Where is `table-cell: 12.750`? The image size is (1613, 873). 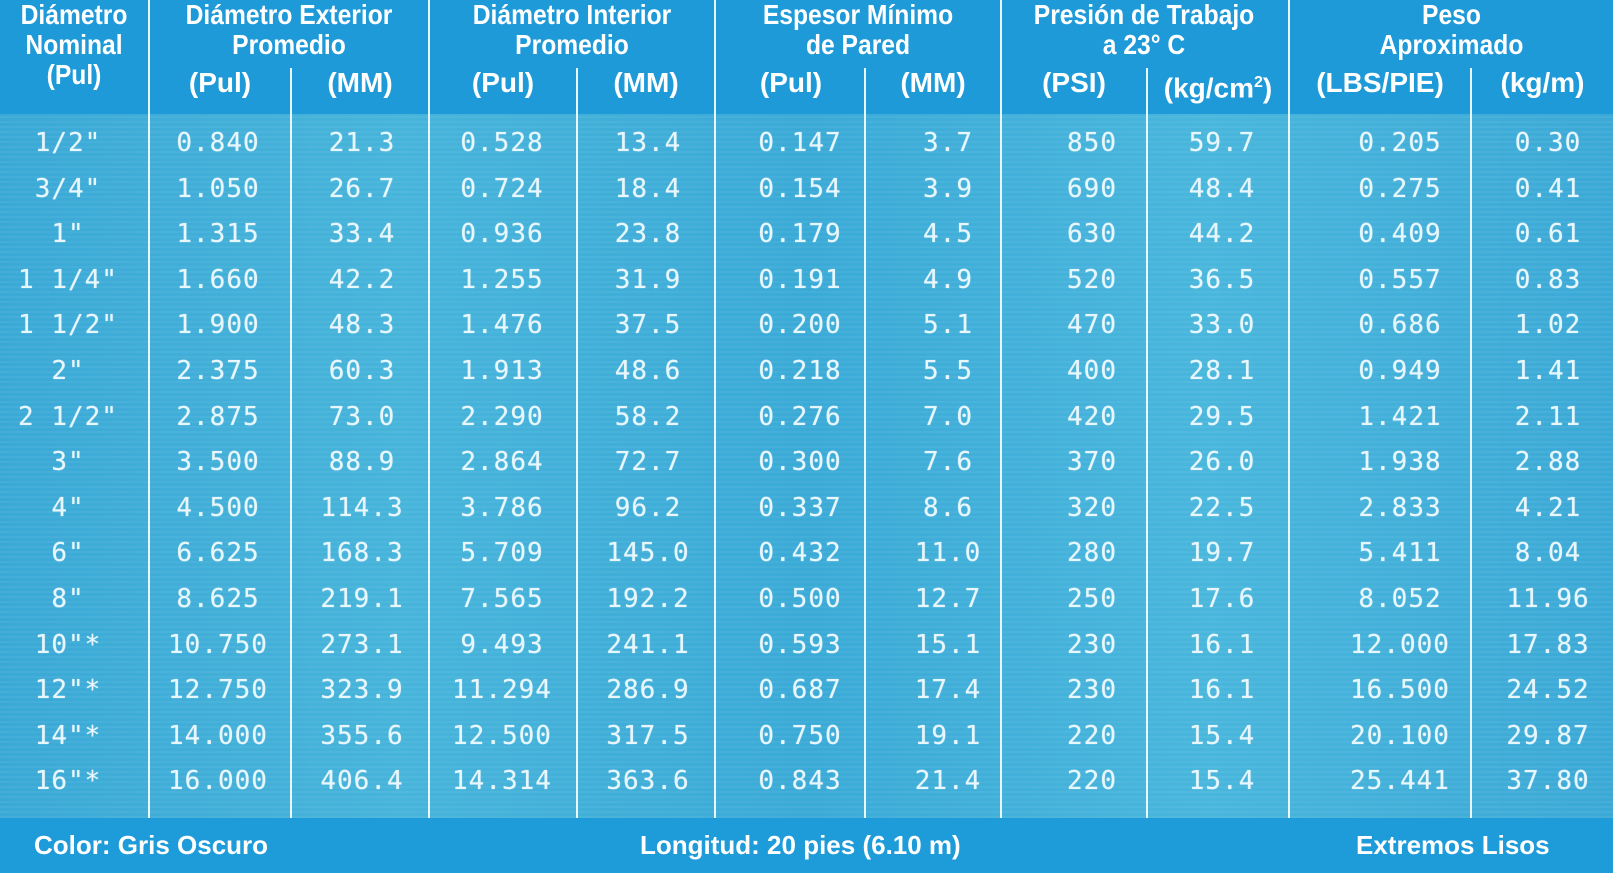 table-cell: 12.750 is located at coordinates (218, 690).